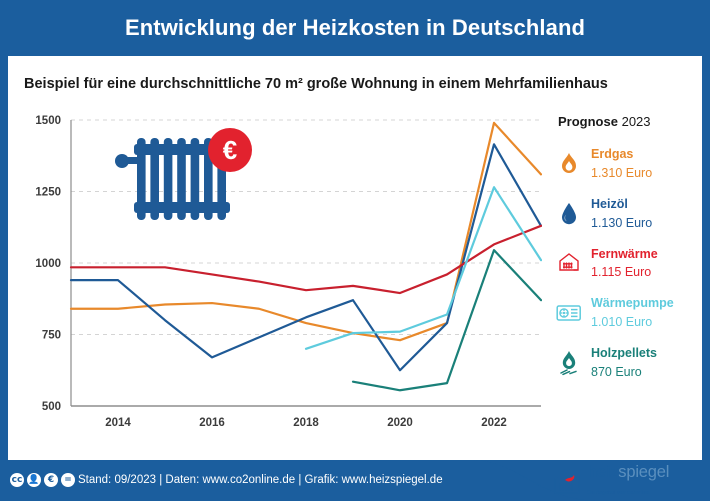 This screenshot has width=710, height=501. What do you see at coordinates (609, 203) in the screenshot?
I see `legend-name-heizoel: Heizöl` at bounding box center [609, 203].